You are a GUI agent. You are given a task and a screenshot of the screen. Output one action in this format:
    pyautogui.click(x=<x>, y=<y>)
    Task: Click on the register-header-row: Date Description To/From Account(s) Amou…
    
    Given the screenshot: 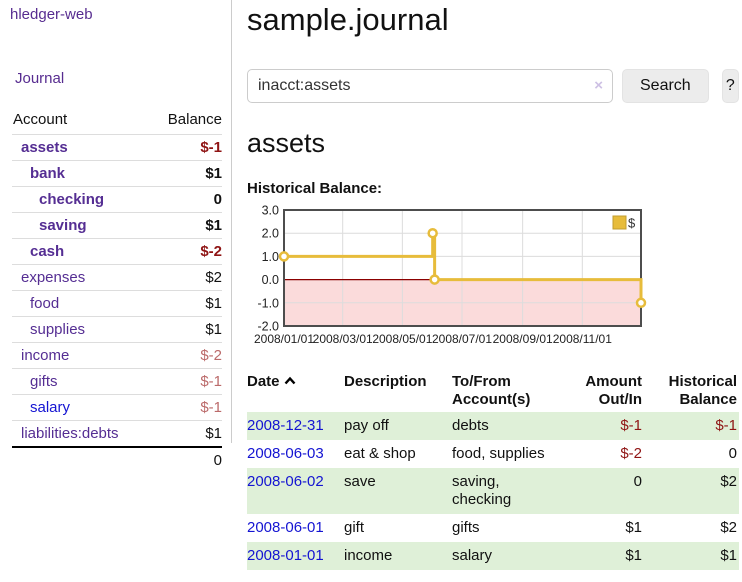 What is the action you would take?
    pyautogui.click(x=493, y=391)
    